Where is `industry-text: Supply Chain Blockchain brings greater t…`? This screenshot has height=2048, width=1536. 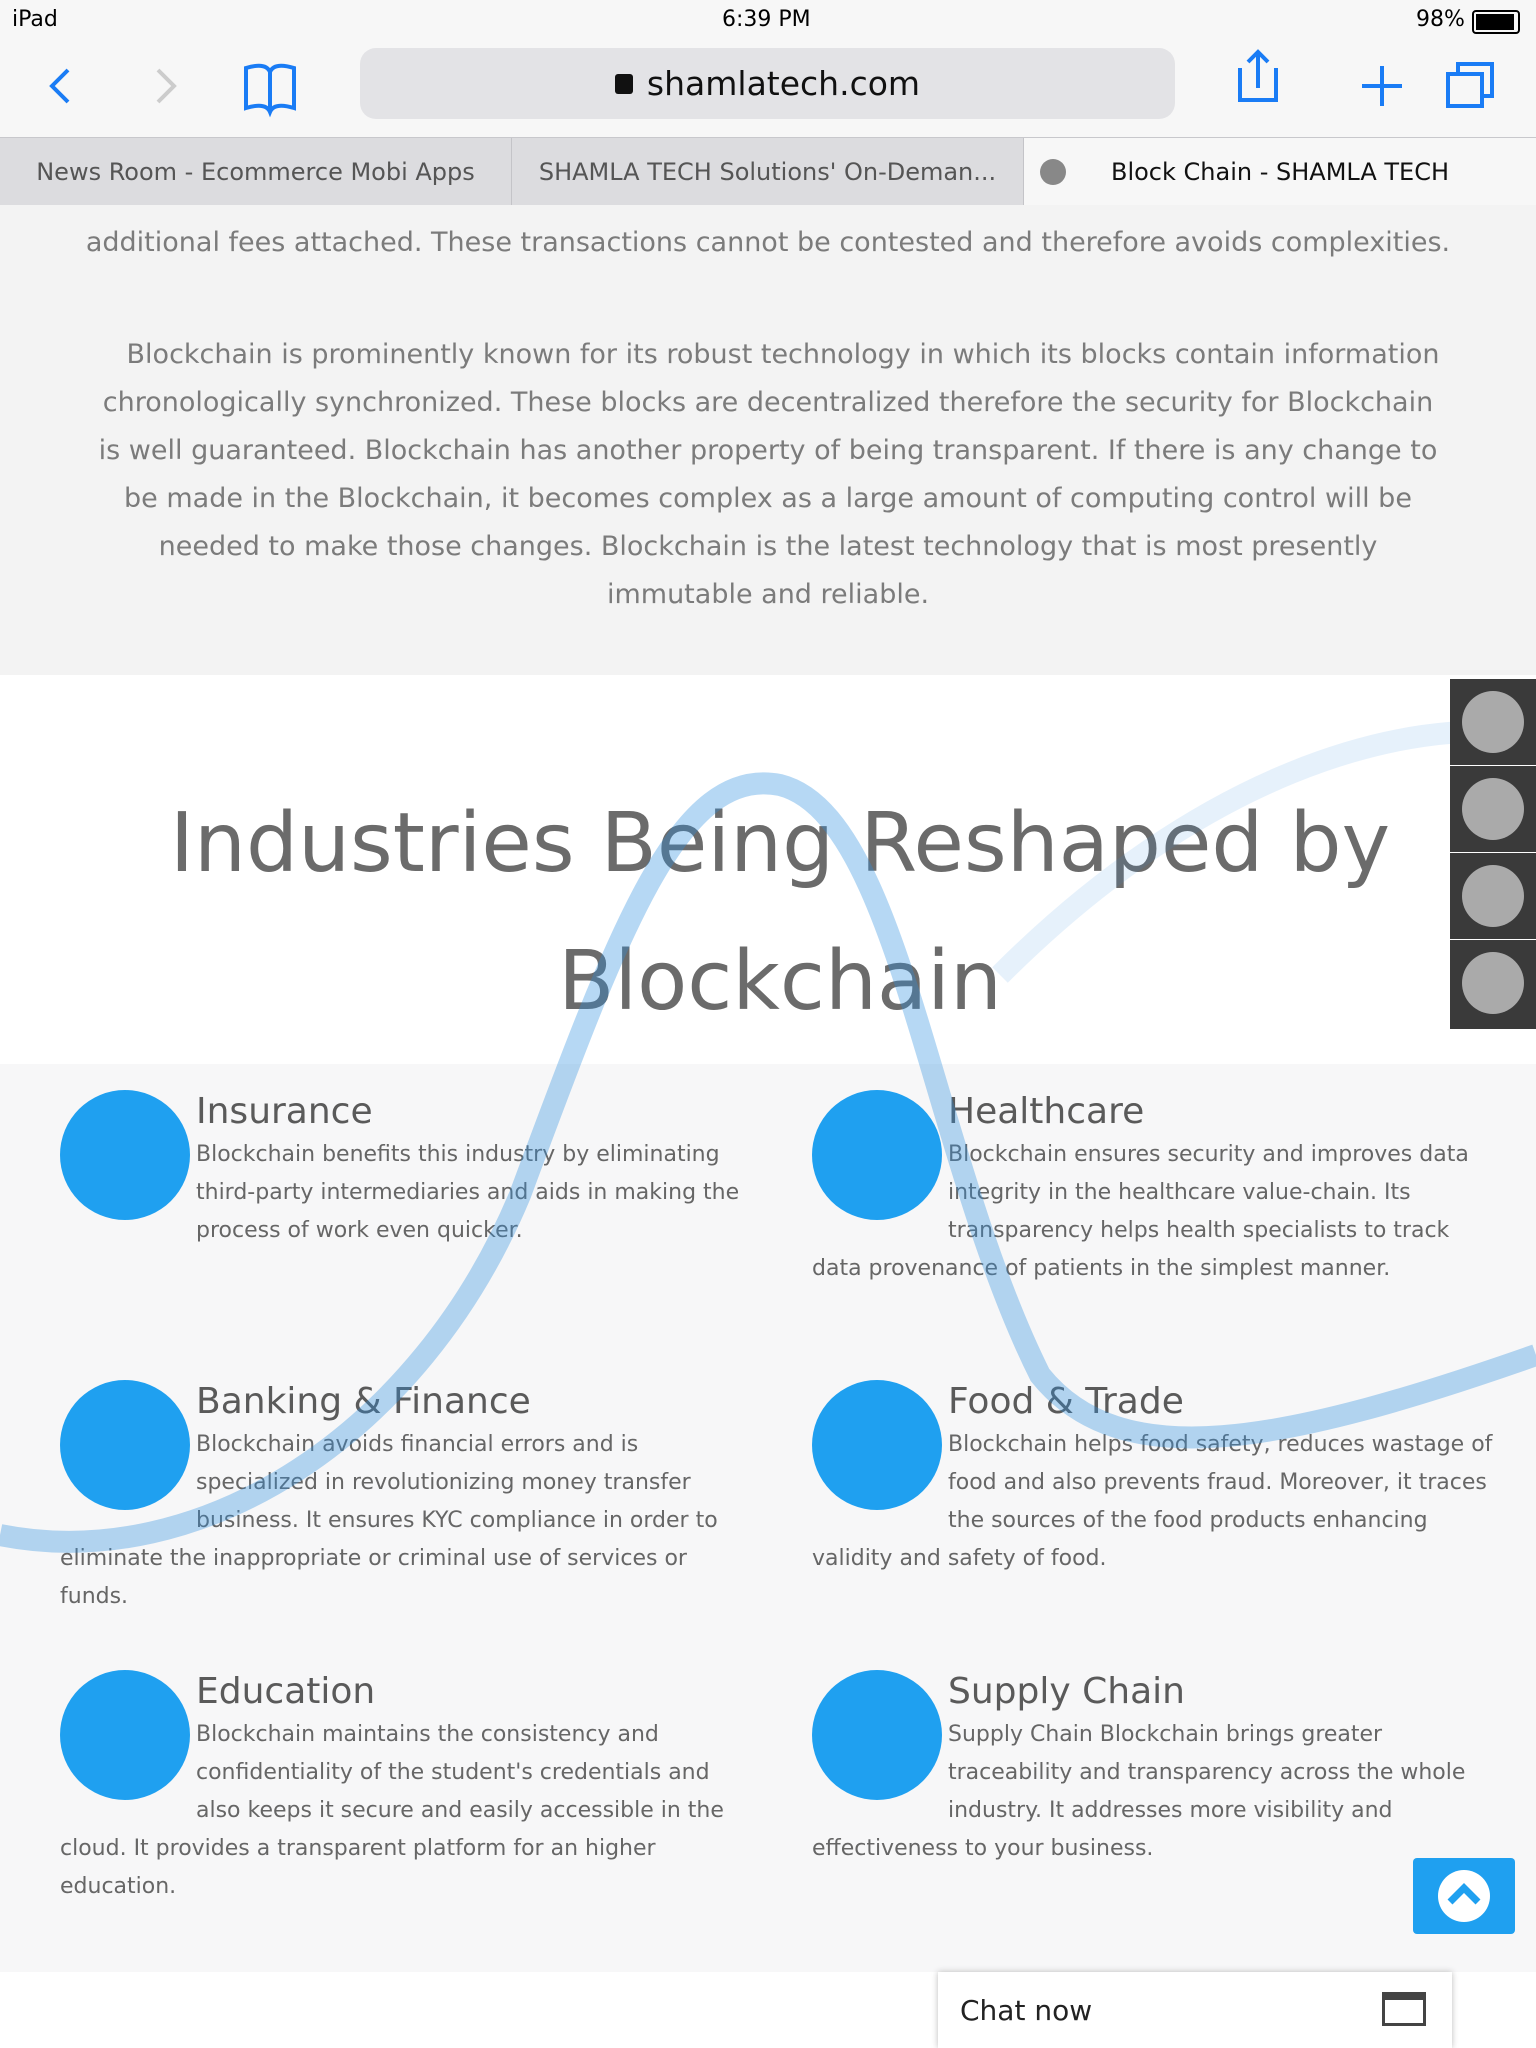
industry-text: Supply Chain Blockchain brings greater t… is located at coordinates (1139, 1791).